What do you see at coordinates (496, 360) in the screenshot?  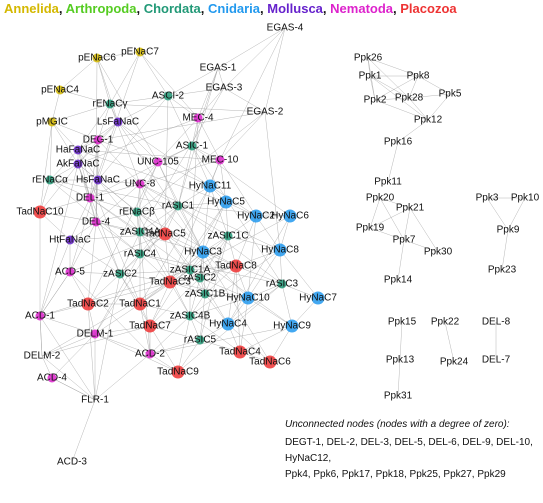 I see `node-label: DEL-7` at bounding box center [496, 360].